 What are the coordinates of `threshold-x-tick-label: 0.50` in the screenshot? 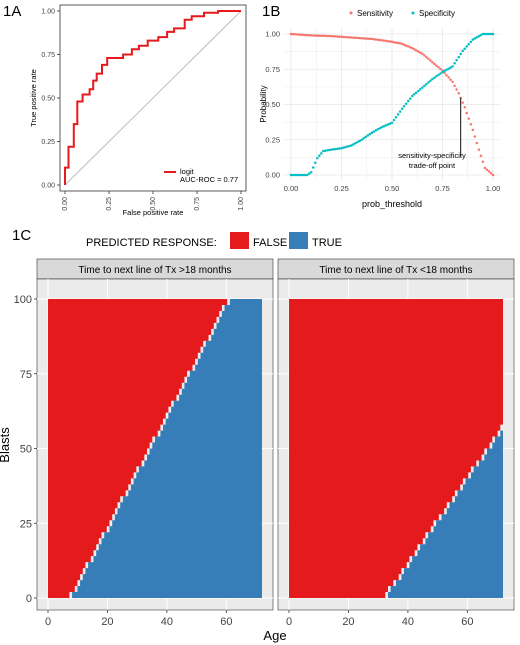 It's located at (392, 188).